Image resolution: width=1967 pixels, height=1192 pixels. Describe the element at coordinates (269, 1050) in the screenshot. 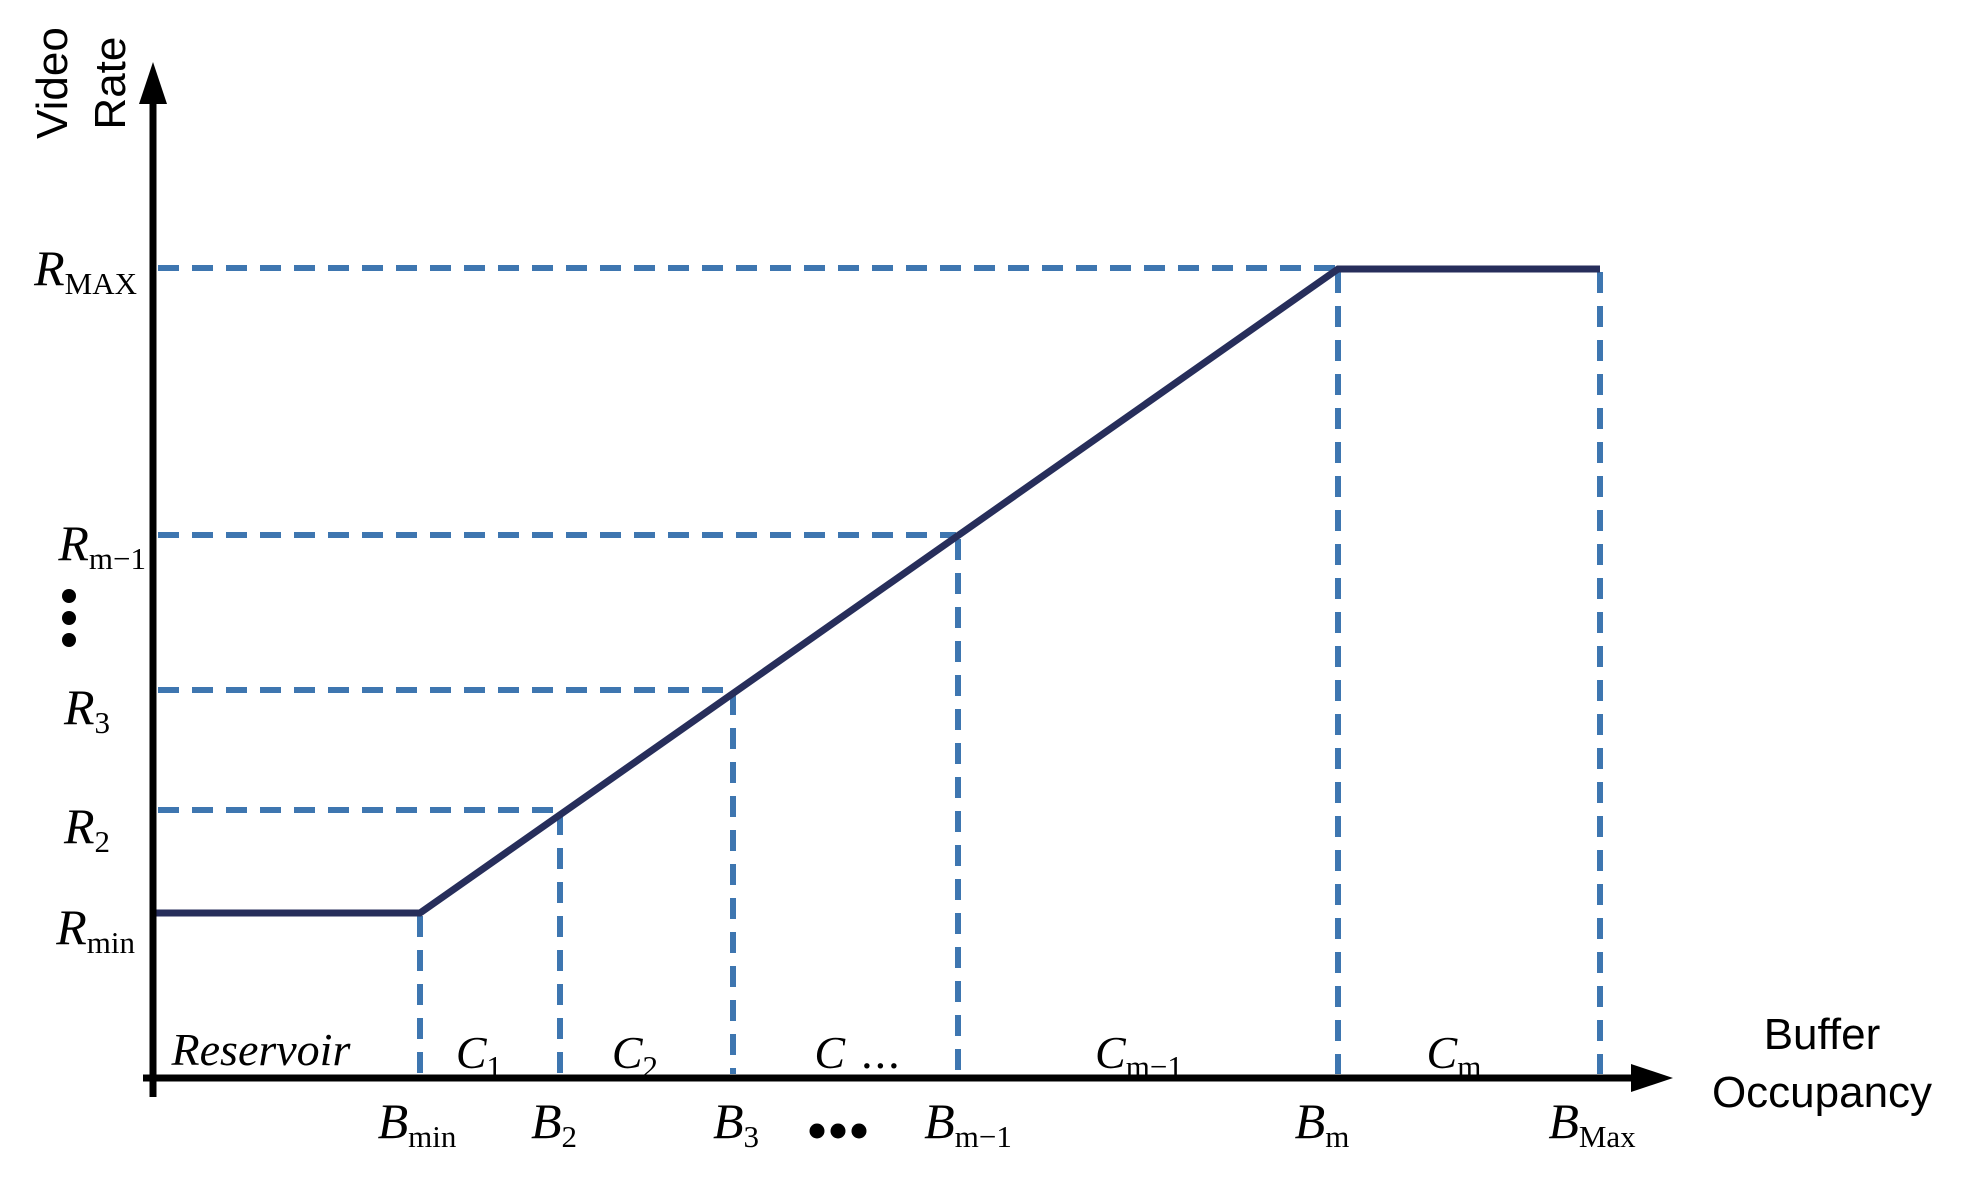

I see `region-label-reservoir: Reservoir` at that location.